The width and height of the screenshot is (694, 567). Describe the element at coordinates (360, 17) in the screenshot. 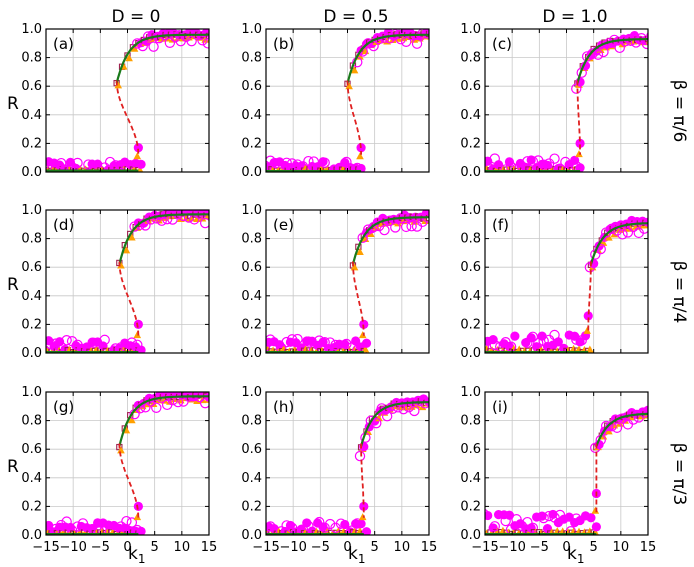

I see `column-titles: D = 0 D = 0.5 D = 1.0` at that location.